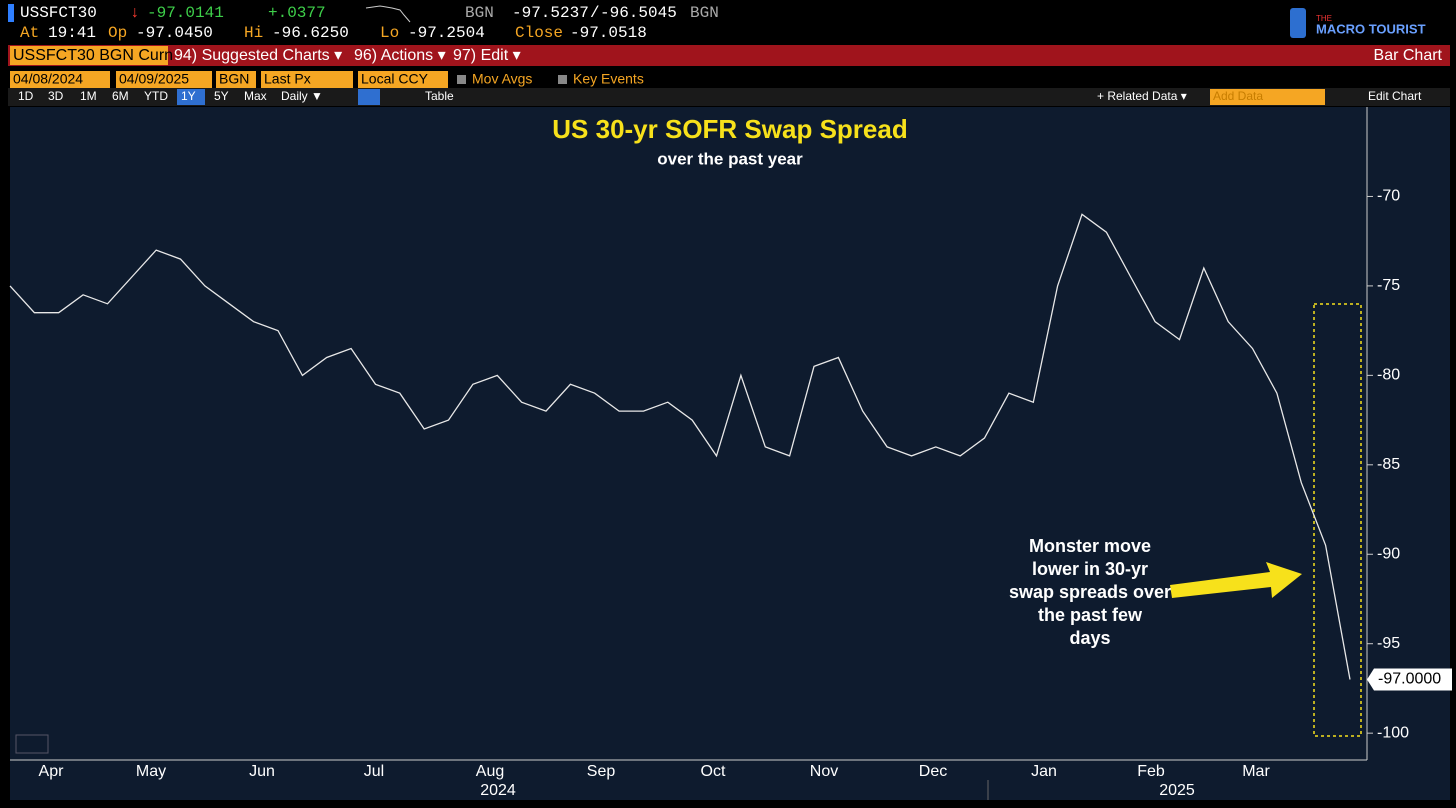 The width and height of the screenshot is (1456, 808). What do you see at coordinates (262, 771) in the screenshot?
I see `x-tick-label: Jun` at bounding box center [262, 771].